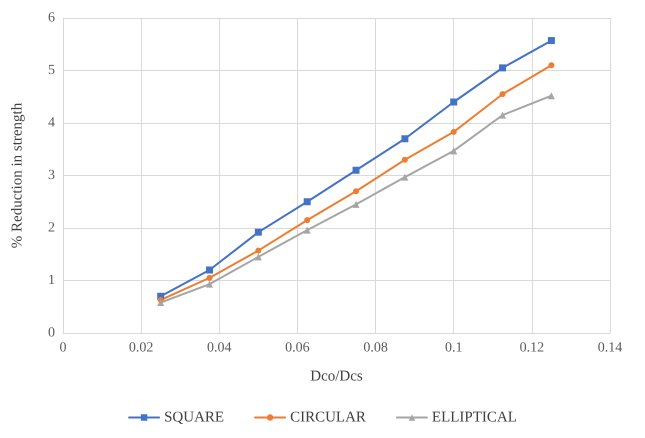 The image size is (645, 438). Describe the element at coordinates (328, 418) in the screenshot. I see `legend-label: CIRCULAR` at that location.